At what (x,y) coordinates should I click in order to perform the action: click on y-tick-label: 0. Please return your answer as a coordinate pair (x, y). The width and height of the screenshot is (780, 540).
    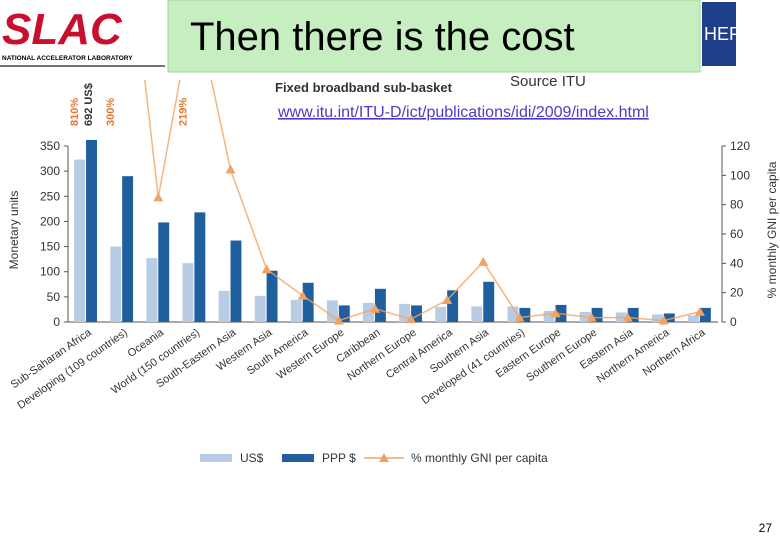
    Looking at the image, I should click on (56, 322).